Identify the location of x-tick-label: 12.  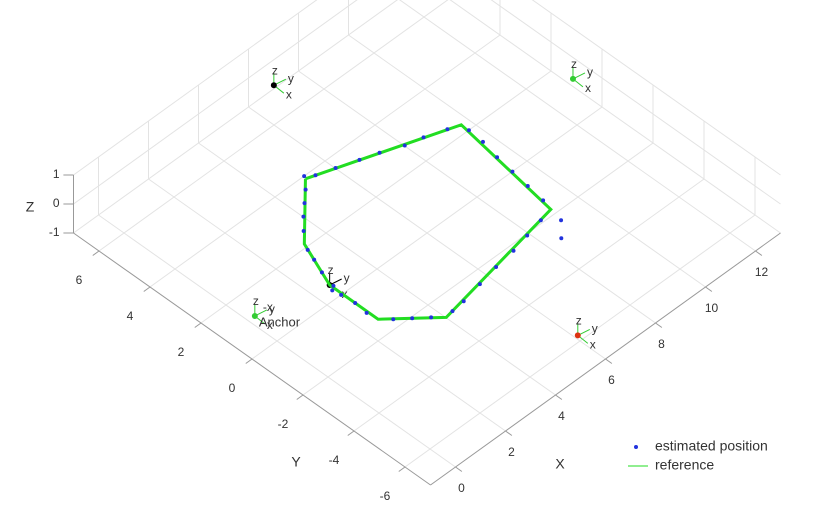
(762, 272).